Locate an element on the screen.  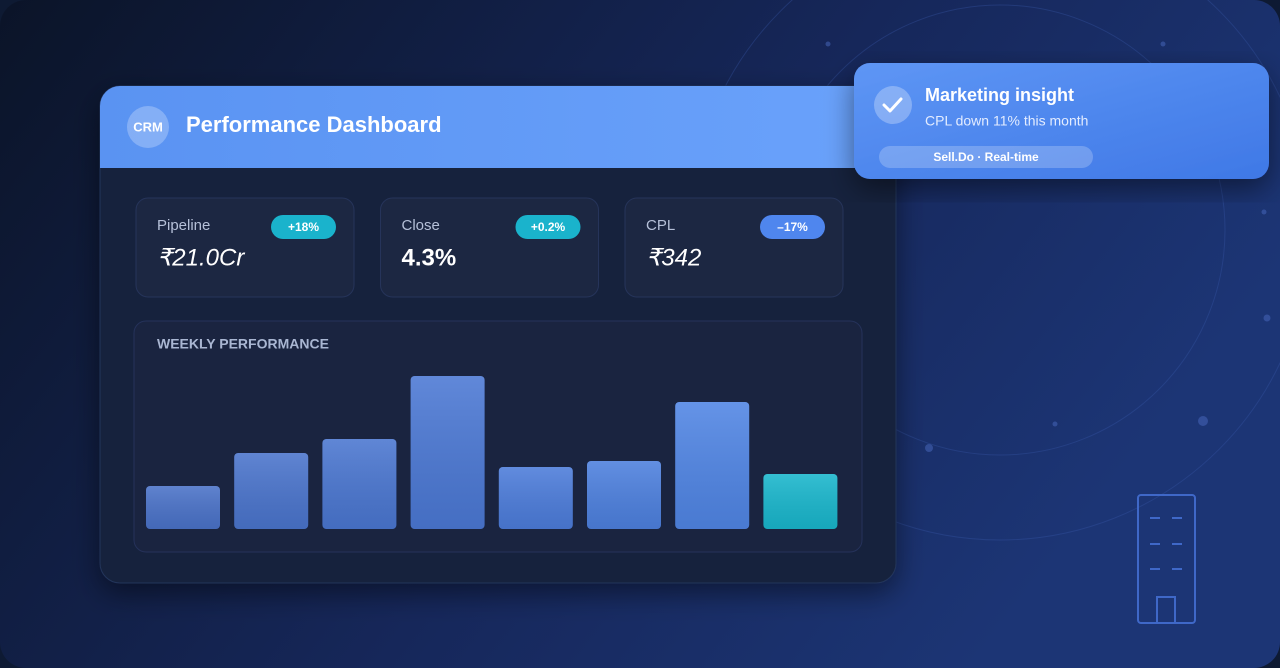
crm-badge is located at coordinates (148, 127).